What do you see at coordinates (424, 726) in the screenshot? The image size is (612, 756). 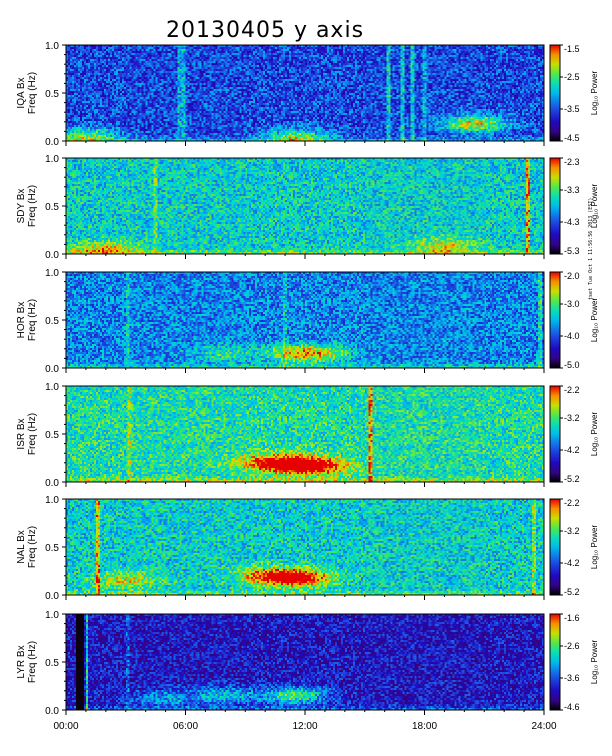 I see `x-tick-label: 18:00` at bounding box center [424, 726].